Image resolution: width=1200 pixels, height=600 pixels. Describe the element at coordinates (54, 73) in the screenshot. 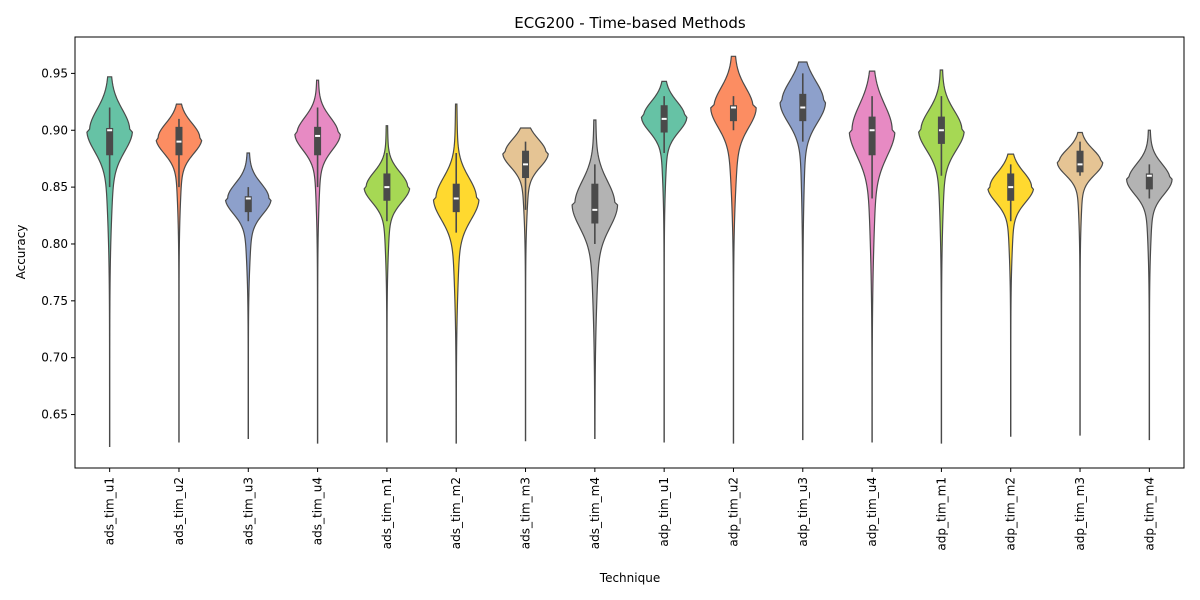

I see `y-tick-label: 0.95` at that location.